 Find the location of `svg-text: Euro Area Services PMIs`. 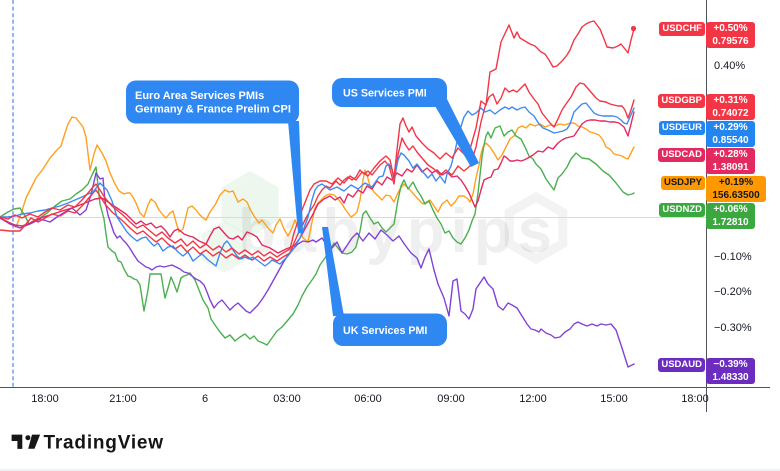

svg-text: Euro Area Services PMIs is located at coordinates (199, 96).